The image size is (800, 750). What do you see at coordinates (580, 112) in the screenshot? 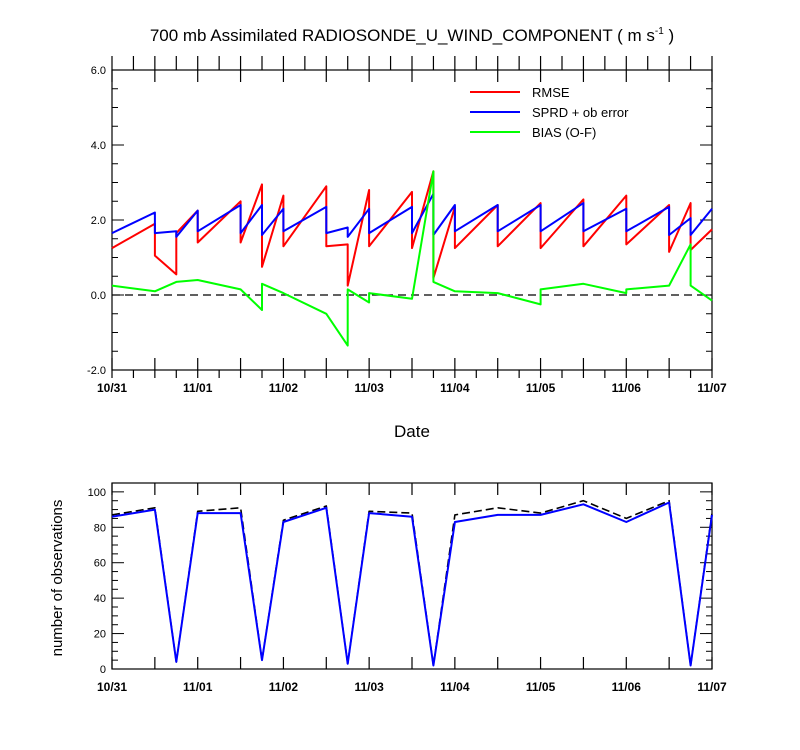
I see `legend-label: SPRD + ob error` at bounding box center [580, 112].